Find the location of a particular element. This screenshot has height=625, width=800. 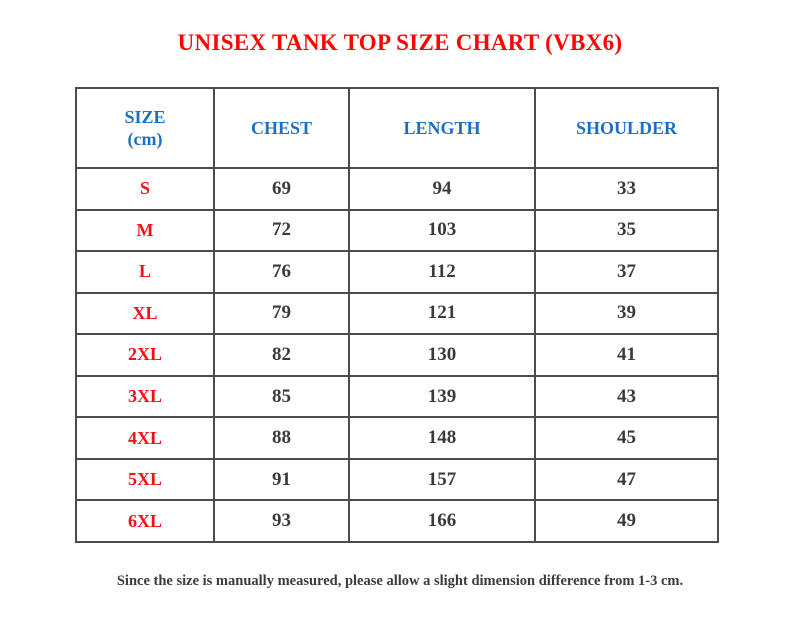

column-header-shoulder: SHOULDER is located at coordinates (626, 128).